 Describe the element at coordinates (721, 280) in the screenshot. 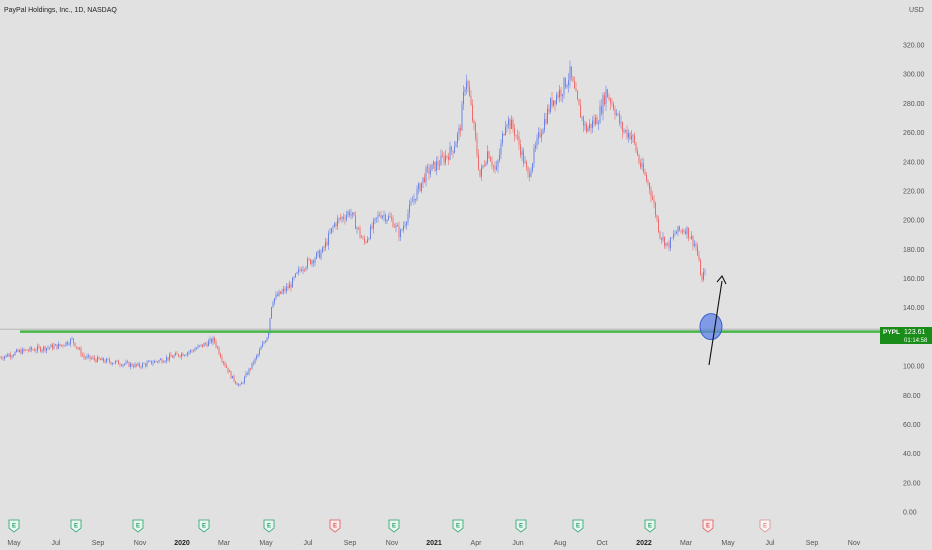

I see `arrow-head-icon` at that location.